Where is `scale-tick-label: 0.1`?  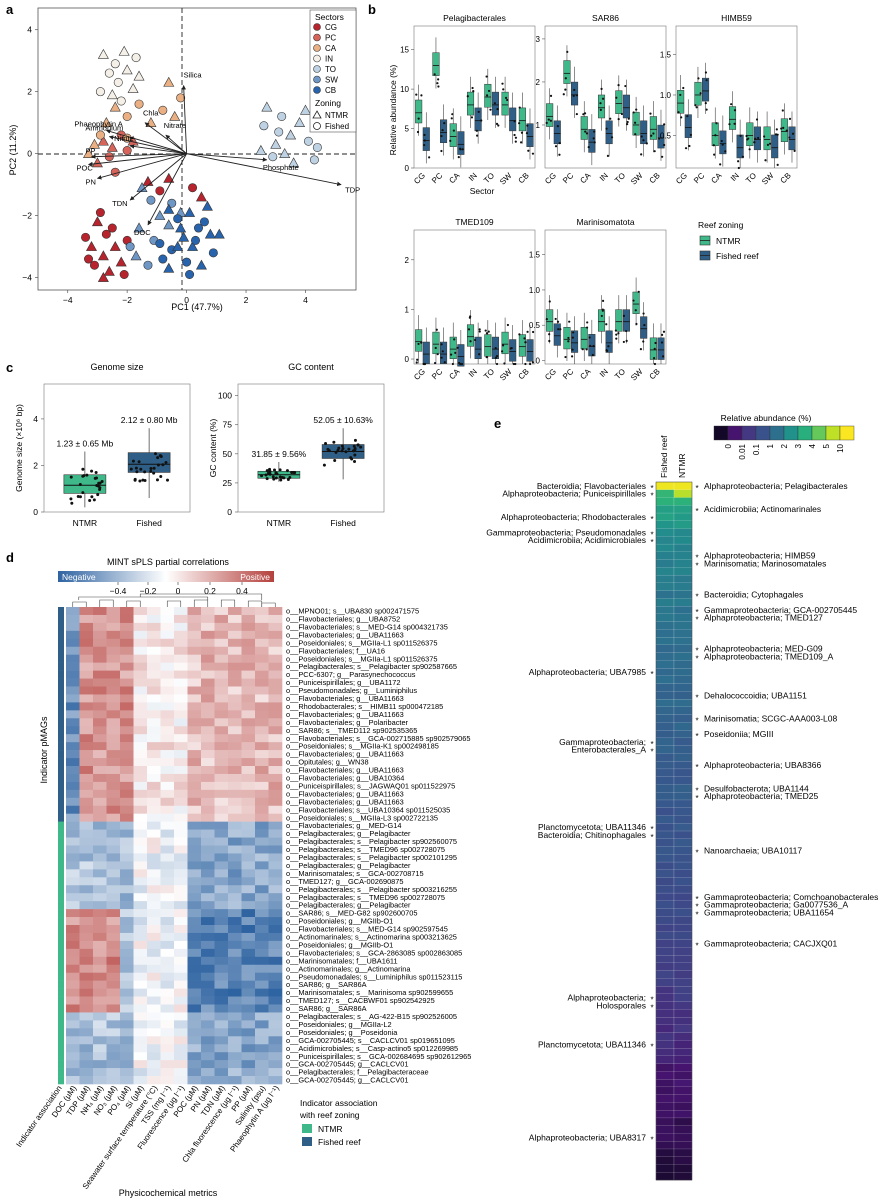 scale-tick-label: 0.1 is located at coordinates (756, 449).